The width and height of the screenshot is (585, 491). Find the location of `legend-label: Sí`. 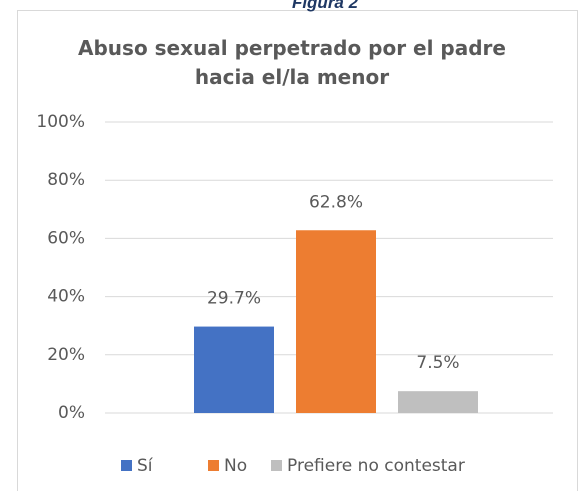

legend-label: Sí is located at coordinates (145, 466).